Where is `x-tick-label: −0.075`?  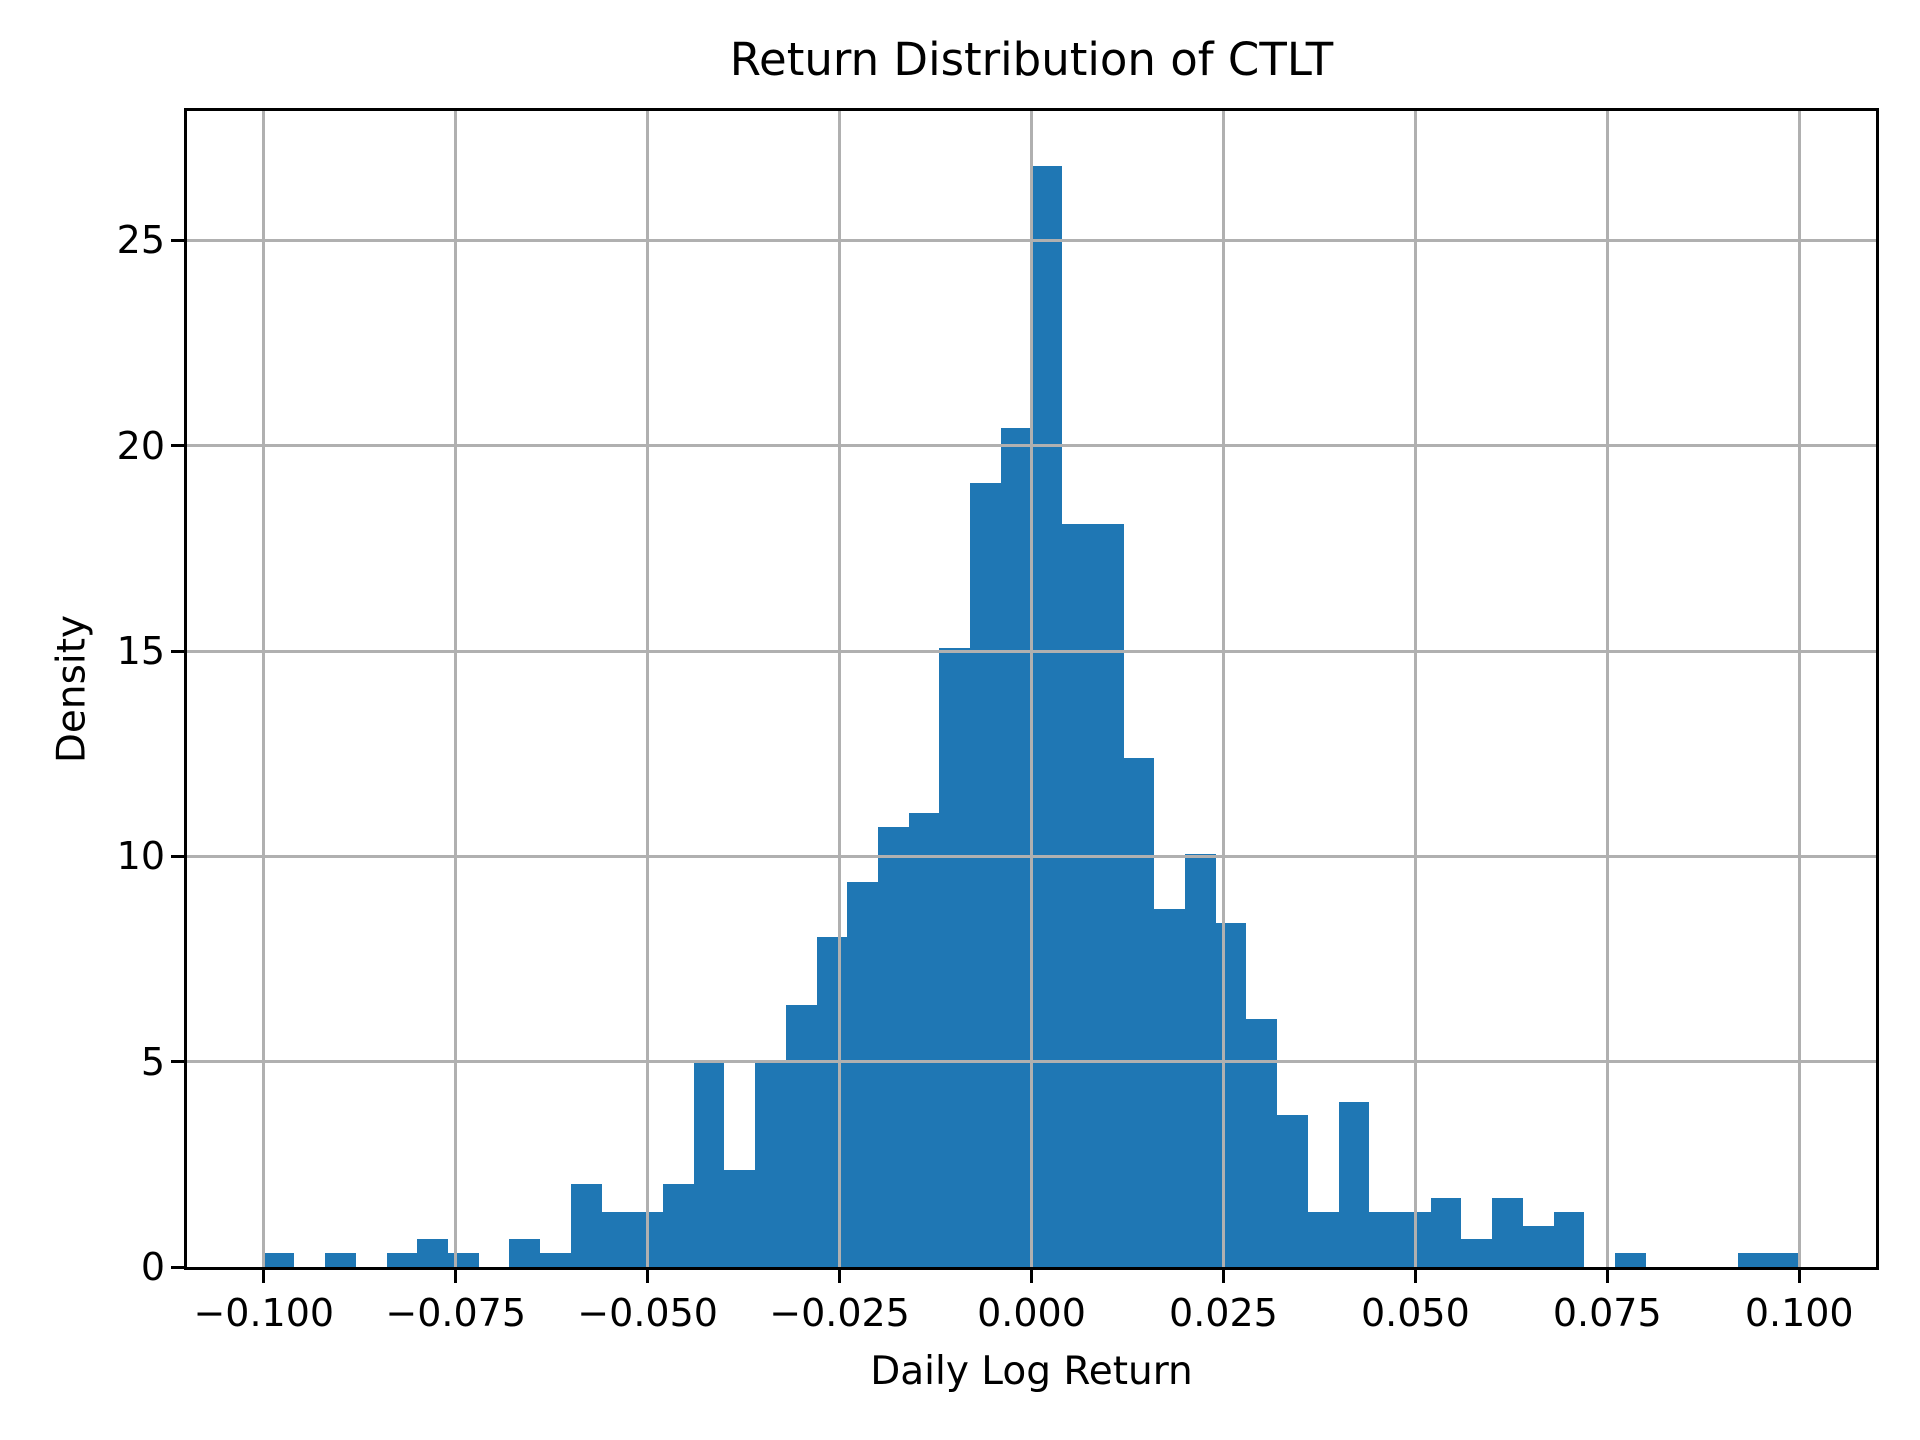 x-tick-label: −0.075 is located at coordinates (456, 1313).